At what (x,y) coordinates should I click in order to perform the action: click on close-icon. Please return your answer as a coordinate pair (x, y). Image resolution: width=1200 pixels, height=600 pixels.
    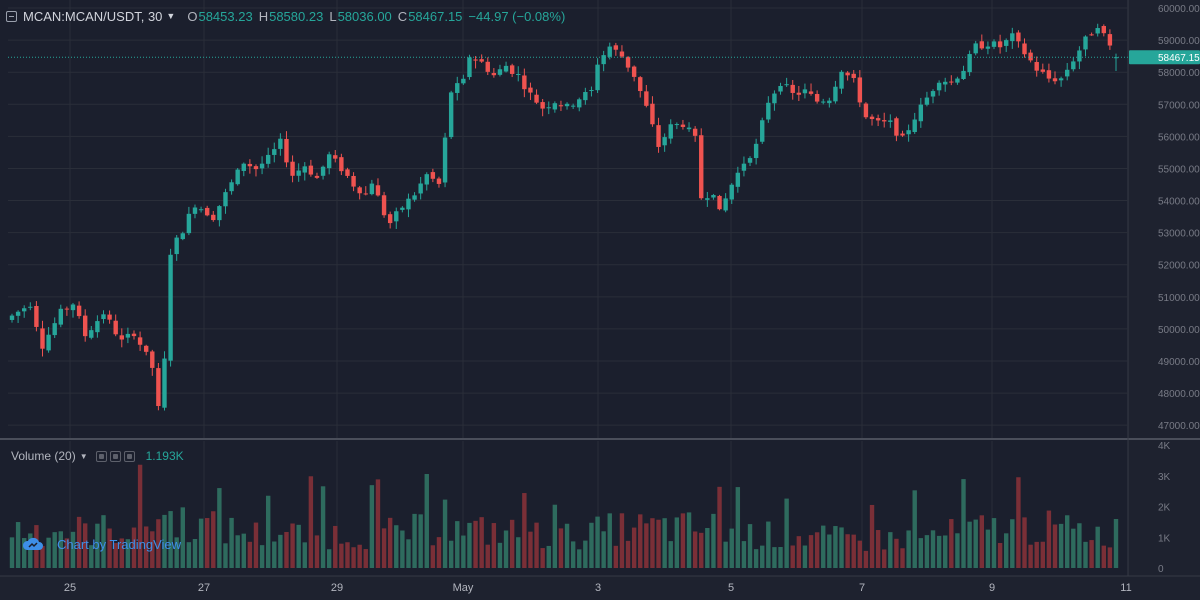
    Looking at the image, I should click on (129, 456).